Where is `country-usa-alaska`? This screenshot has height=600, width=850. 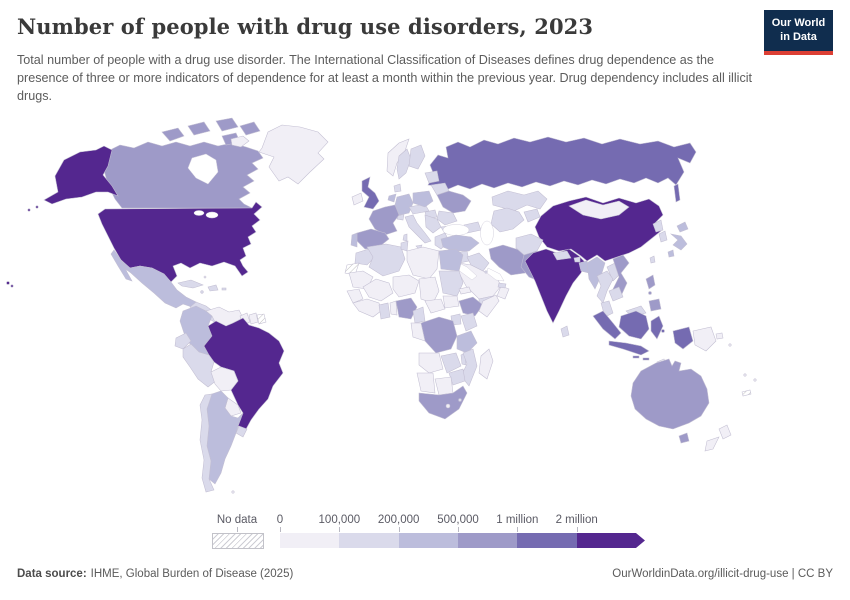
country-usa-alaska is located at coordinates (81, 175).